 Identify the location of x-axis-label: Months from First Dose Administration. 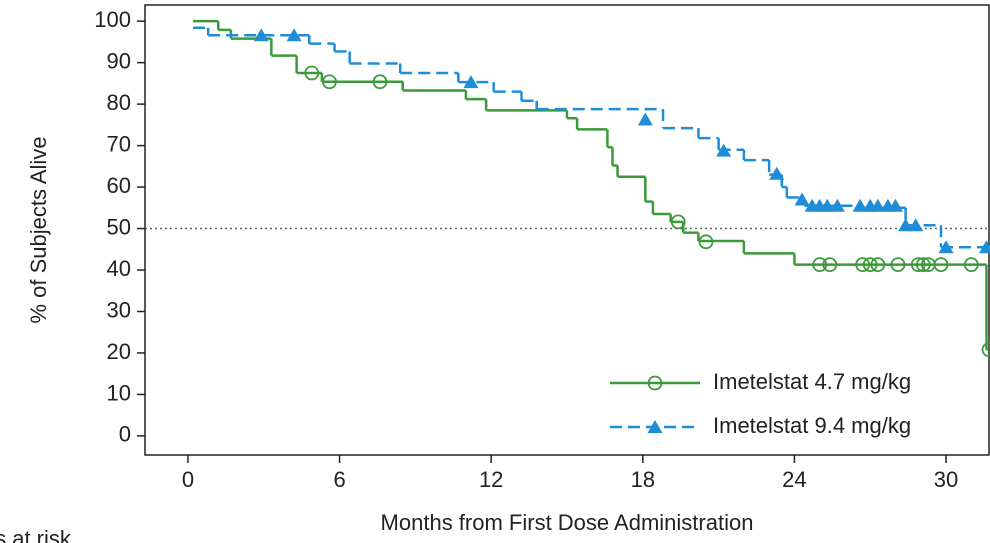
(567, 522).